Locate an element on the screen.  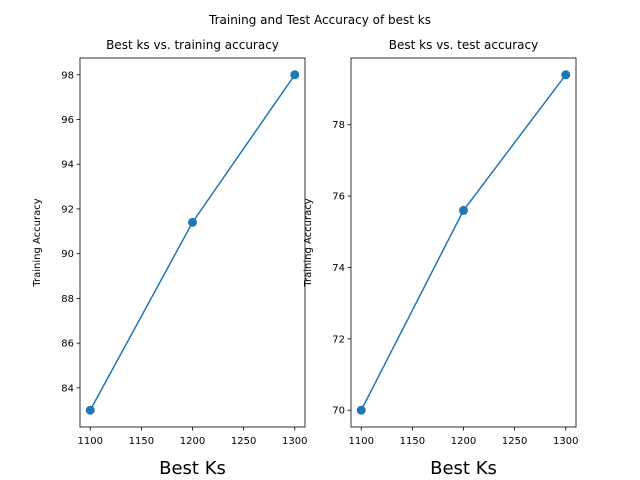
chart-2-y-tick-label: 78 is located at coordinates (338, 125).